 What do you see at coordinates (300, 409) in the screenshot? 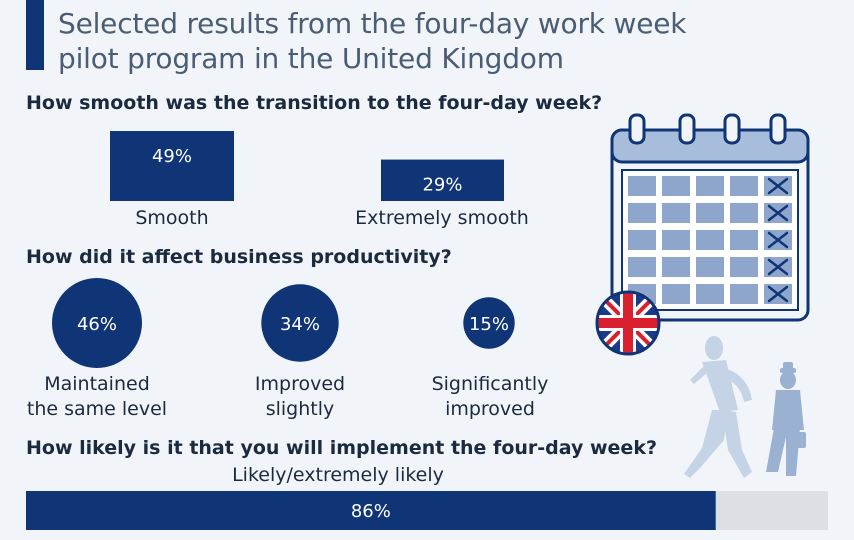
I see `category-label-line: slightly` at bounding box center [300, 409].